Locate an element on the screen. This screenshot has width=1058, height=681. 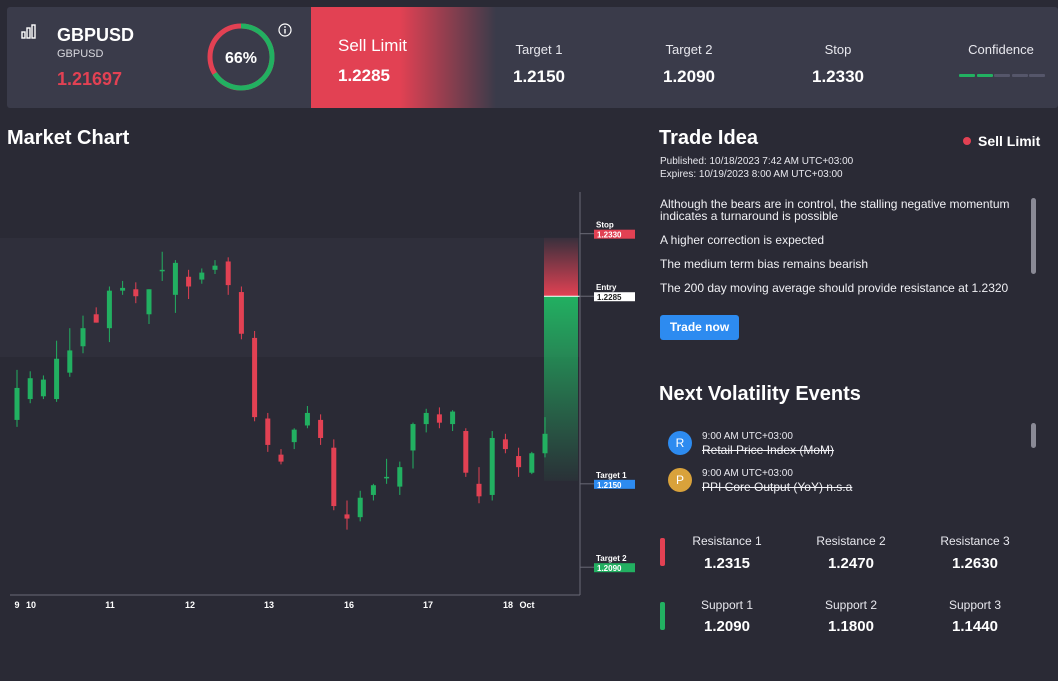
support-value: 1.2090 is located at coordinates (727, 626).